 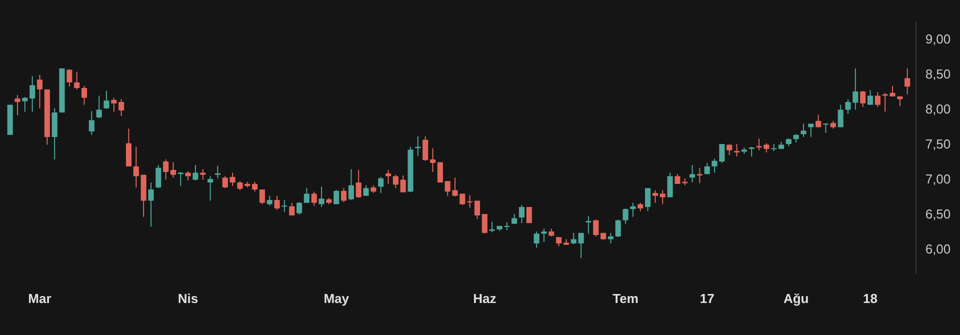 What do you see at coordinates (938, 214) in the screenshot?
I see `y-tick-label: 6,50` at bounding box center [938, 214].